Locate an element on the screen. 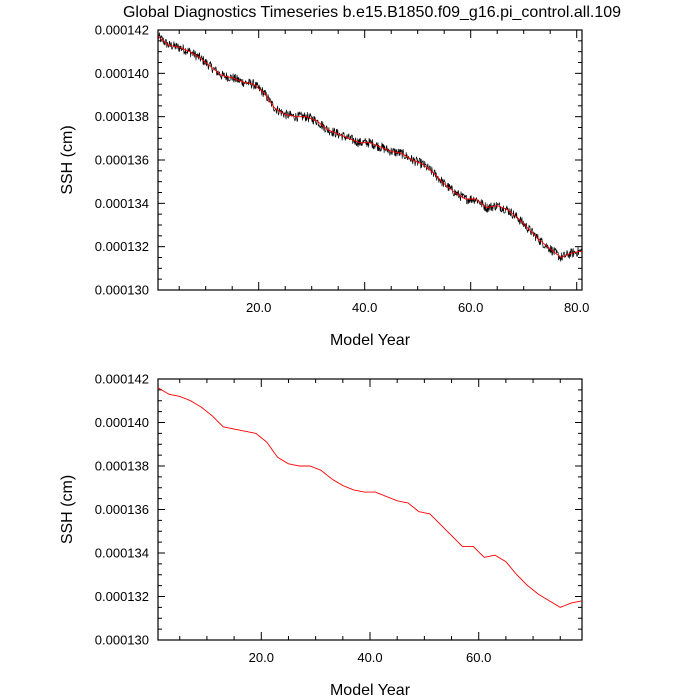 Image resolution: width=700 pixels, height=700 pixels. x-tick-label: 80.0 is located at coordinates (576, 307).